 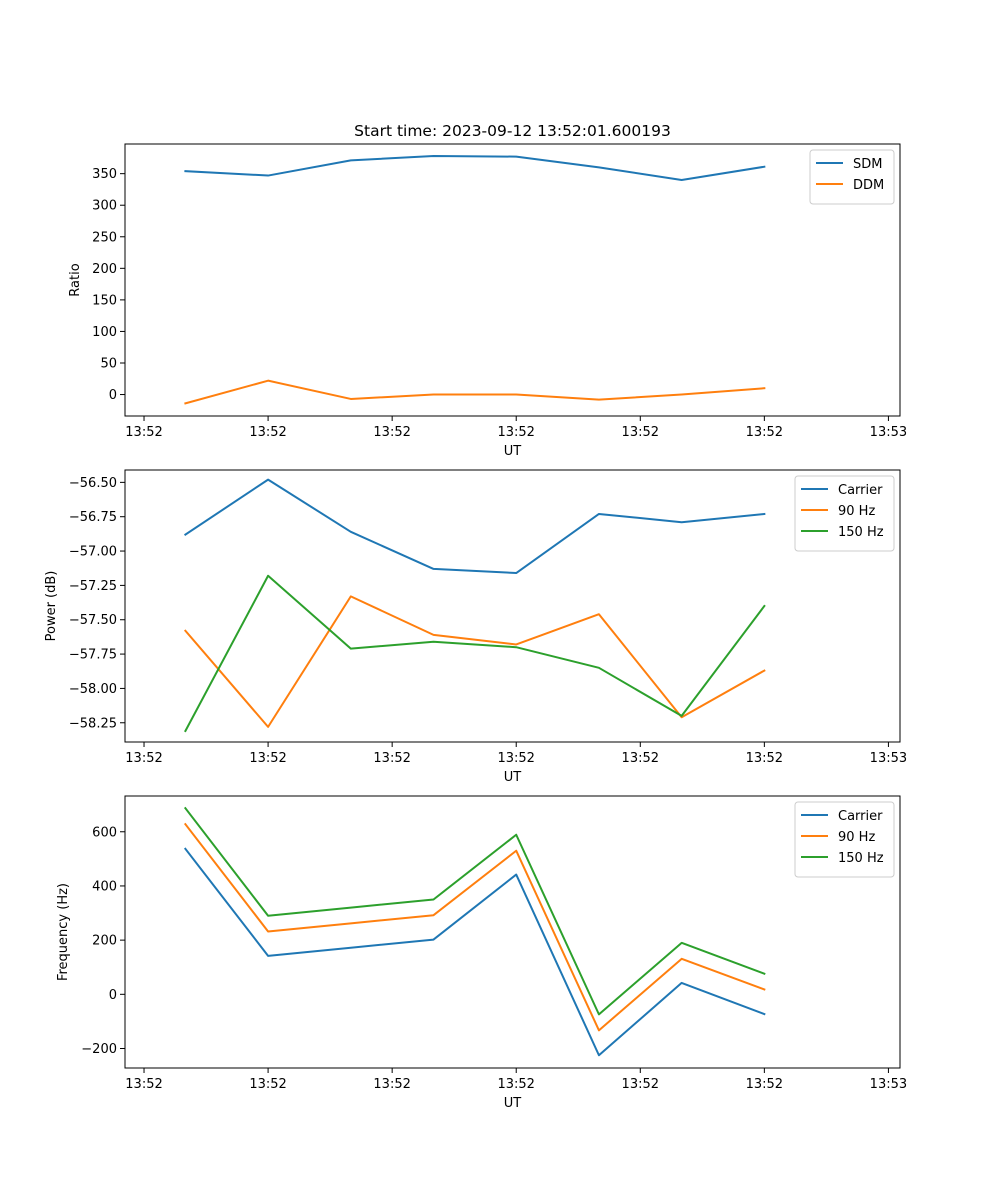 What do you see at coordinates (51, 606) in the screenshot?
I see `power-y-axis-label: Power (dB)` at bounding box center [51, 606].